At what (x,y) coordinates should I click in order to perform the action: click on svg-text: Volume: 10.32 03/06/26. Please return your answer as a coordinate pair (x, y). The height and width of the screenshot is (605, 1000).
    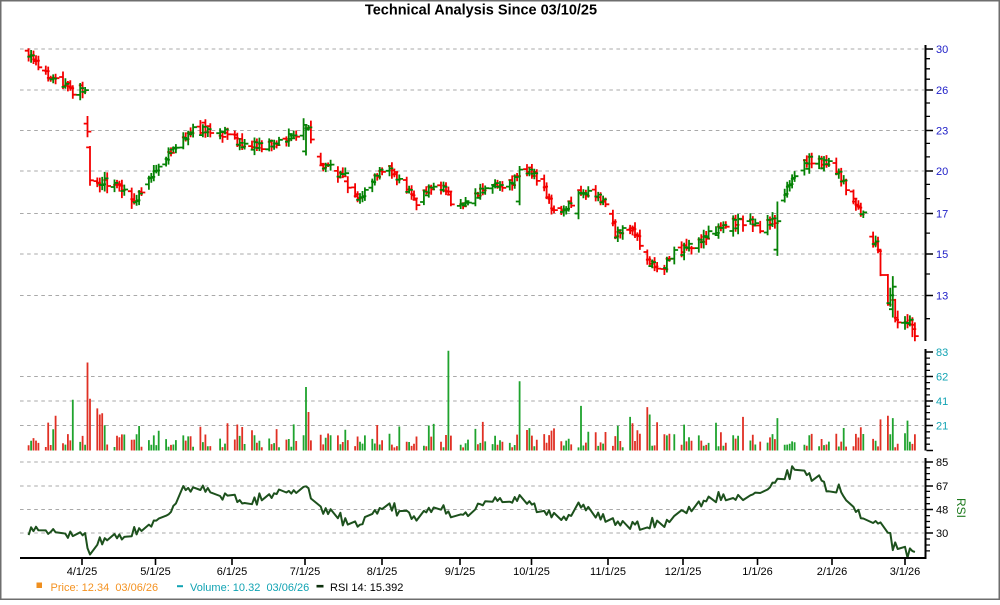
    Looking at the image, I should click on (249, 588).